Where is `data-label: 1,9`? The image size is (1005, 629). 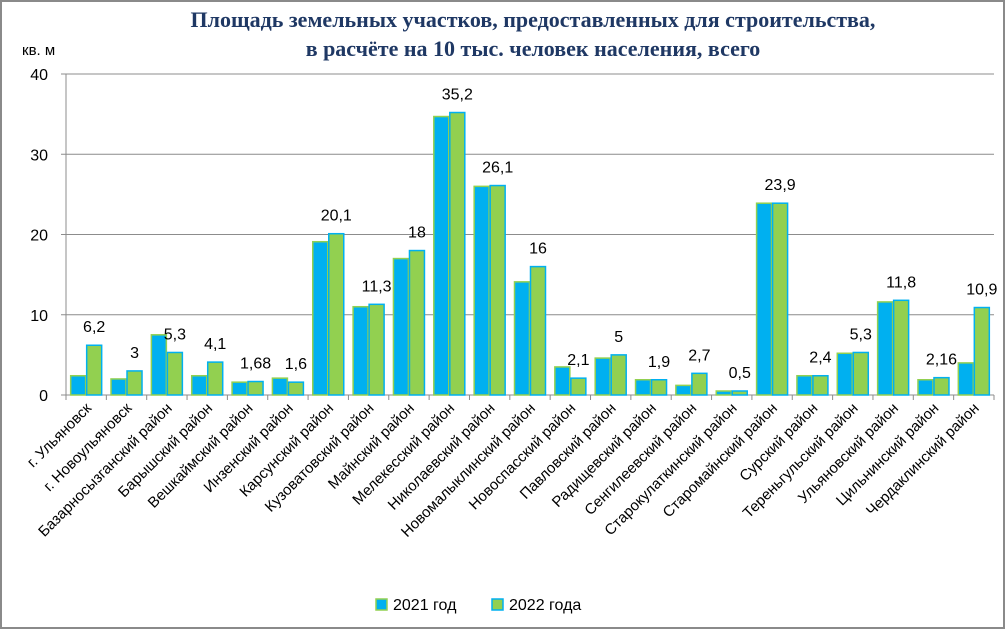 data-label: 1,9 is located at coordinates (659, 362).